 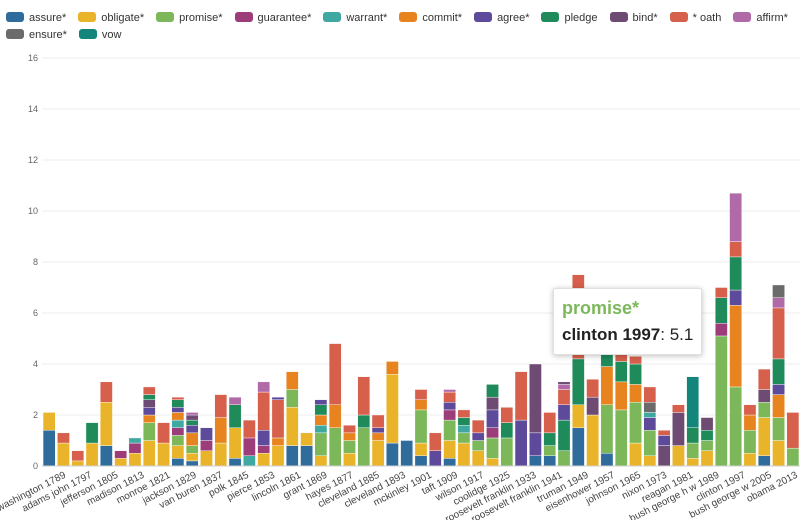 What do you see at coordinates (189, 18) in the screenshot?
I see `legend-item: promise*` at bounding box center [189, 18].